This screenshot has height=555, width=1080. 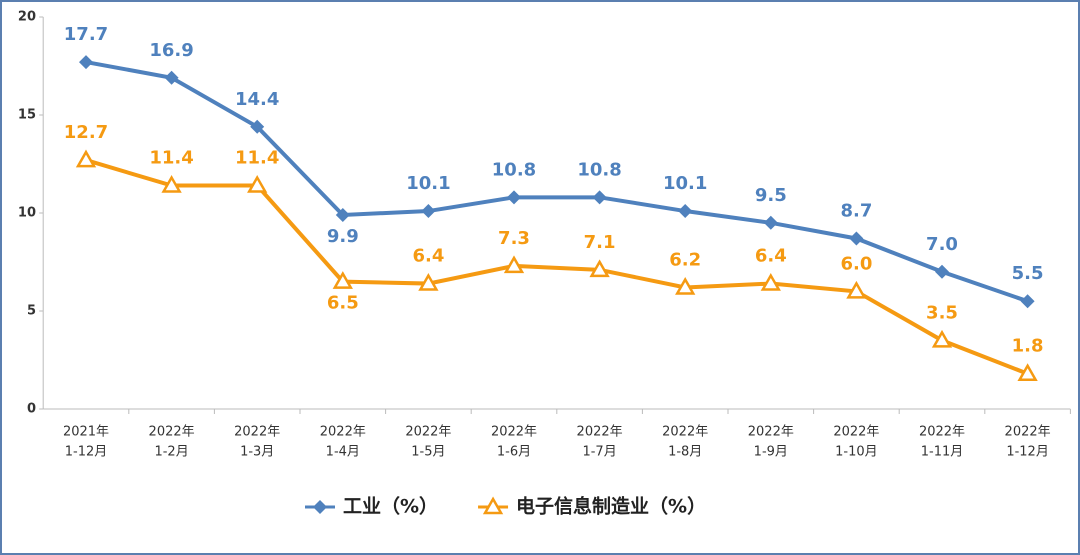 What do you see at coordinates (599, 452) in the screenshot?
I see `x-tick-label: 1-7月` at bounding box center [599, 452].